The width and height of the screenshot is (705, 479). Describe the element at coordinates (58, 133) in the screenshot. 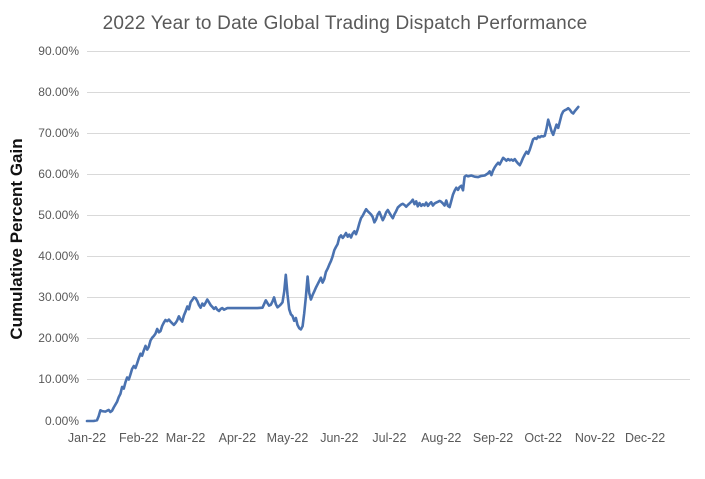

I see `y-tick-label-70: 70.00%` at that location.